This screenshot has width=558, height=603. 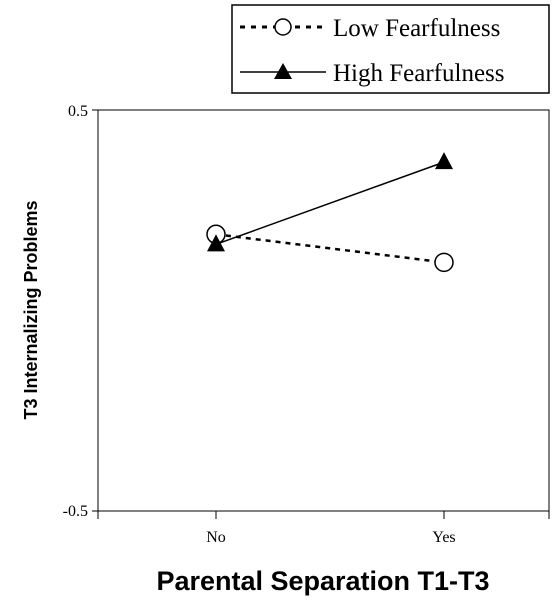 I want to click on x-tick-label-yes: Yes, so click(x=443, y=537).